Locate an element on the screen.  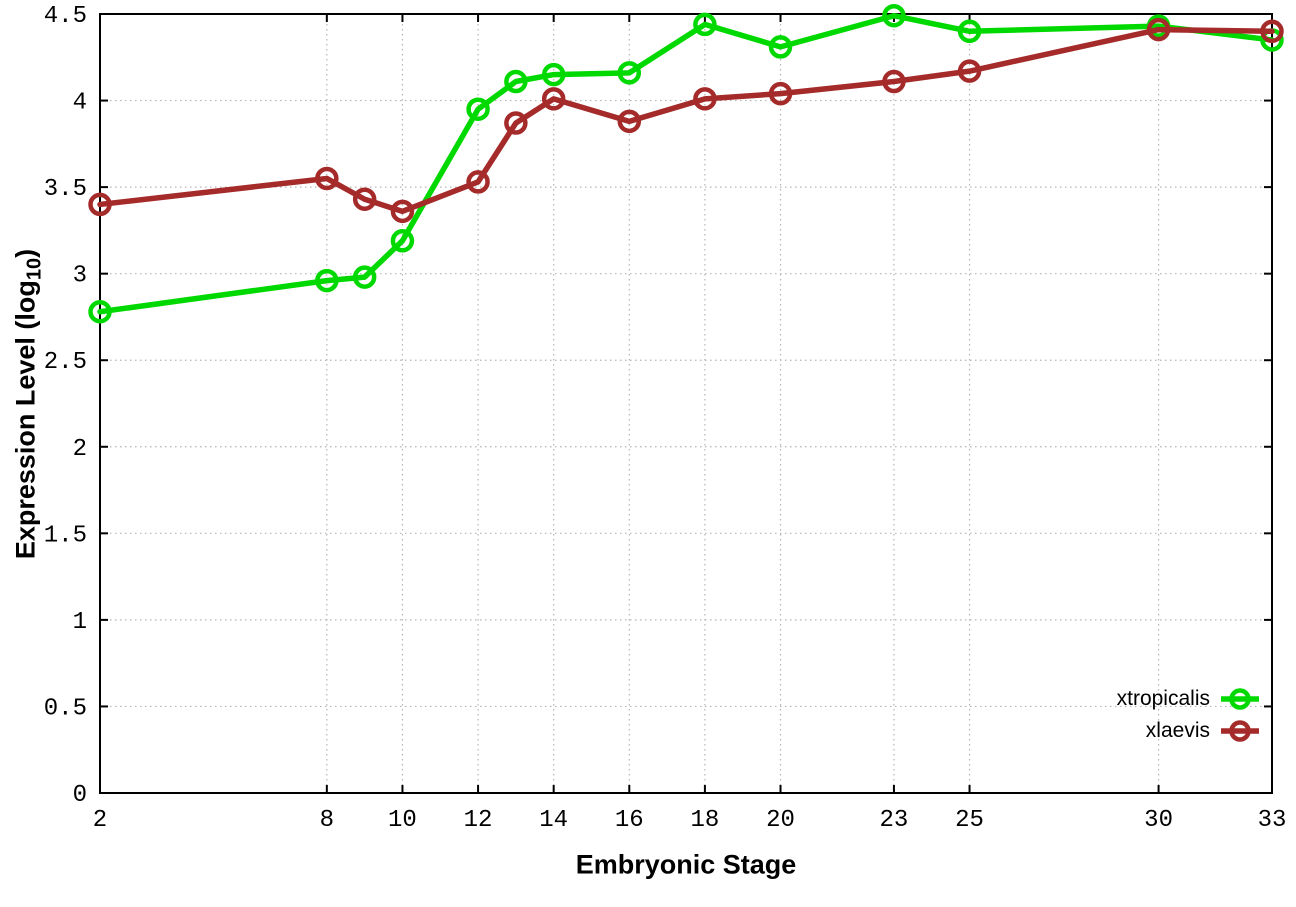
x-axis-label: Embryonic Stage is located at coordinates (686, 864).